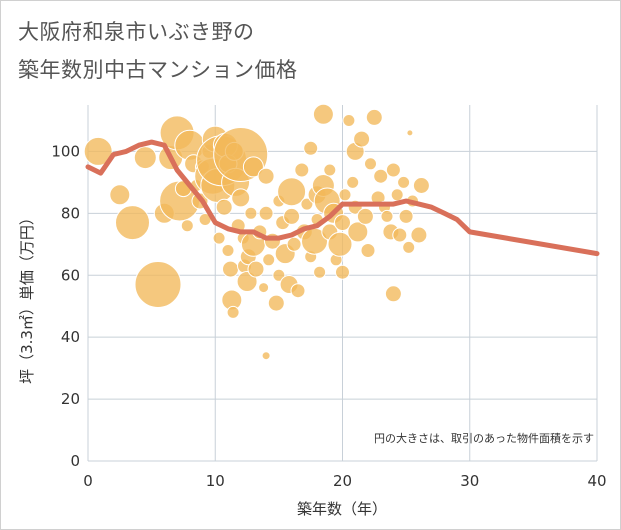 The height and width of the screenshot is (530, 621). What do you see at coordinates (469, 481) in the screenshot?
I see `x-tick-label: 30` at bounding box center [469, 481].